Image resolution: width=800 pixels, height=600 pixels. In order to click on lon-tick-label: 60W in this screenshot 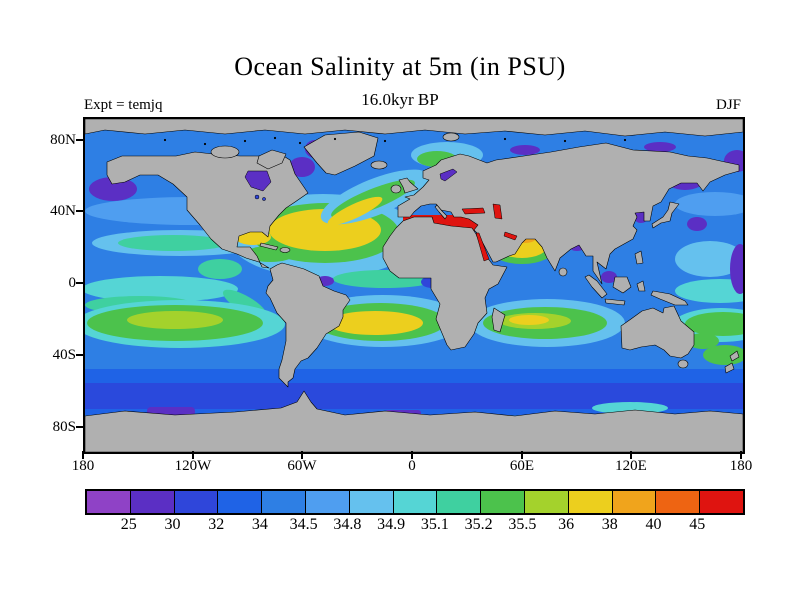, I will do `click(302, 466)`.